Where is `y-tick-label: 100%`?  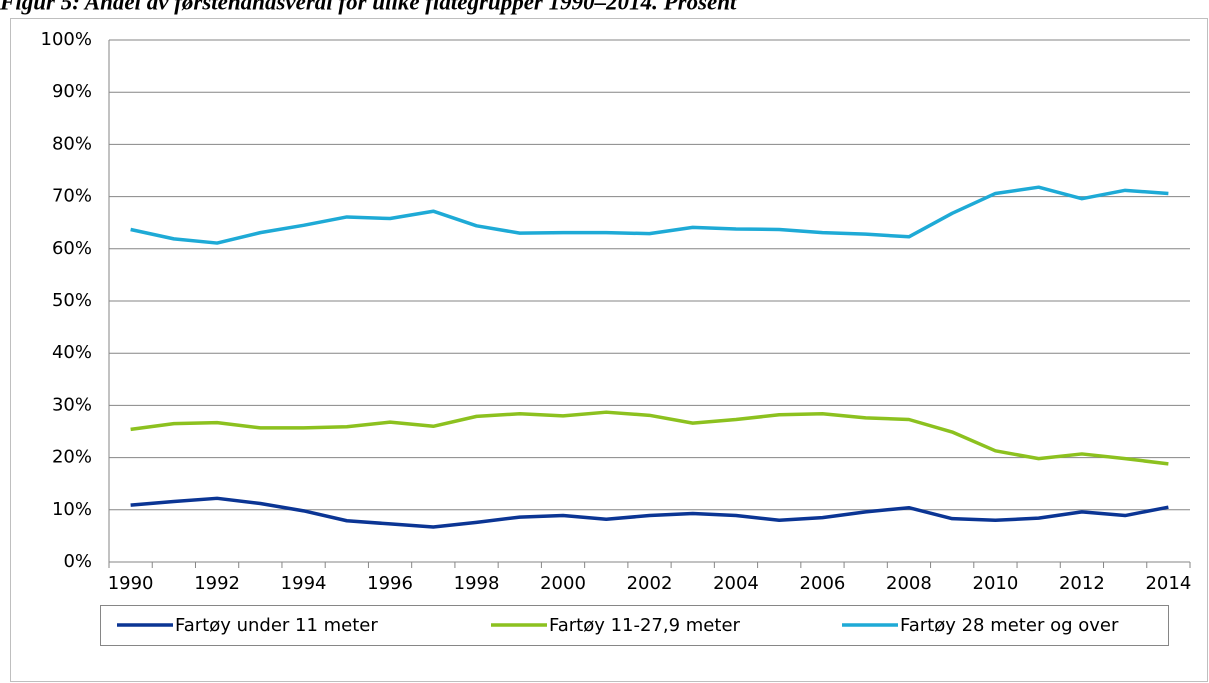
y-tick-label: 100% is located at coordinates (66, 39).